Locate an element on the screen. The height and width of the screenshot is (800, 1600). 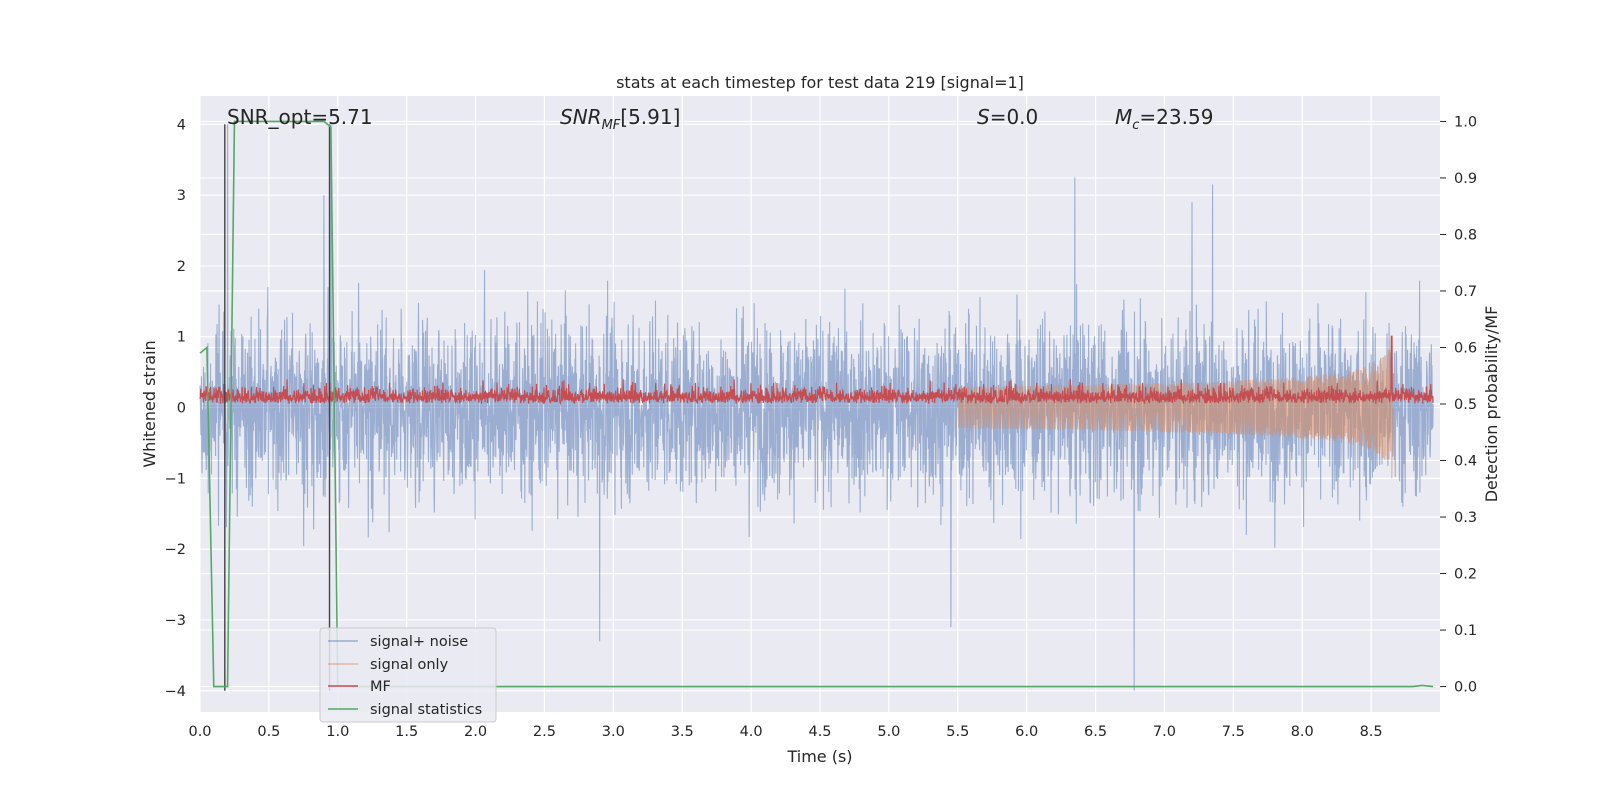
legend-label-signal-only: signal only is located at coordinates (409, 665).